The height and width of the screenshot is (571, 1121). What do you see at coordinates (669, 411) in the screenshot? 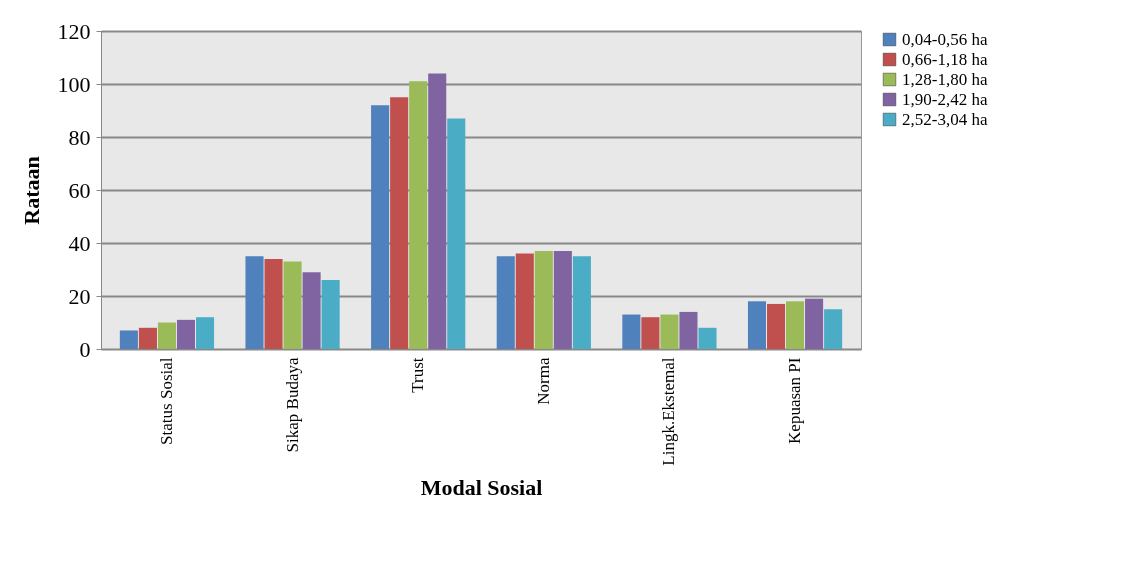
I see `x-tick-label: Lingk.Ekstemal` at bounding box center [669, 411].